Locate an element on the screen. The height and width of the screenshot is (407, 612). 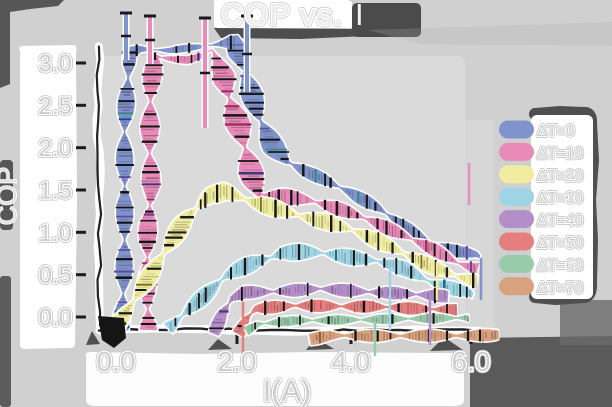
svg-text: ΔT=20 is located at coordinates (560, 176).